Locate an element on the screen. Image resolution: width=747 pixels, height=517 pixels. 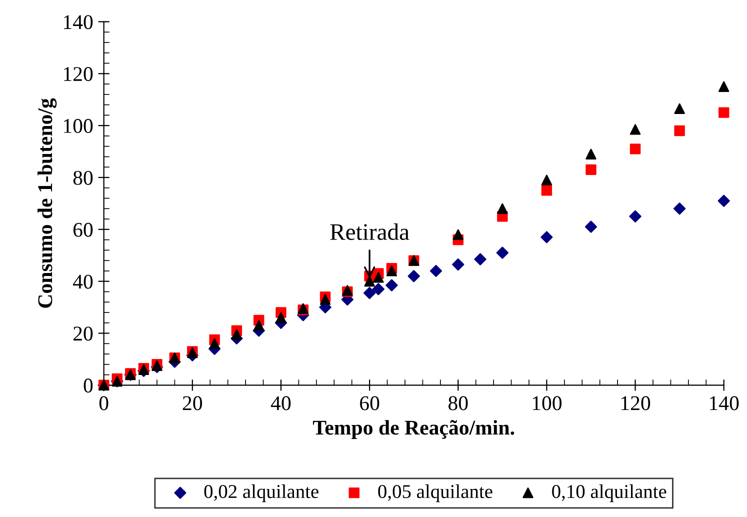
x-tick-label: 0 is located at coordinates (103, 403).